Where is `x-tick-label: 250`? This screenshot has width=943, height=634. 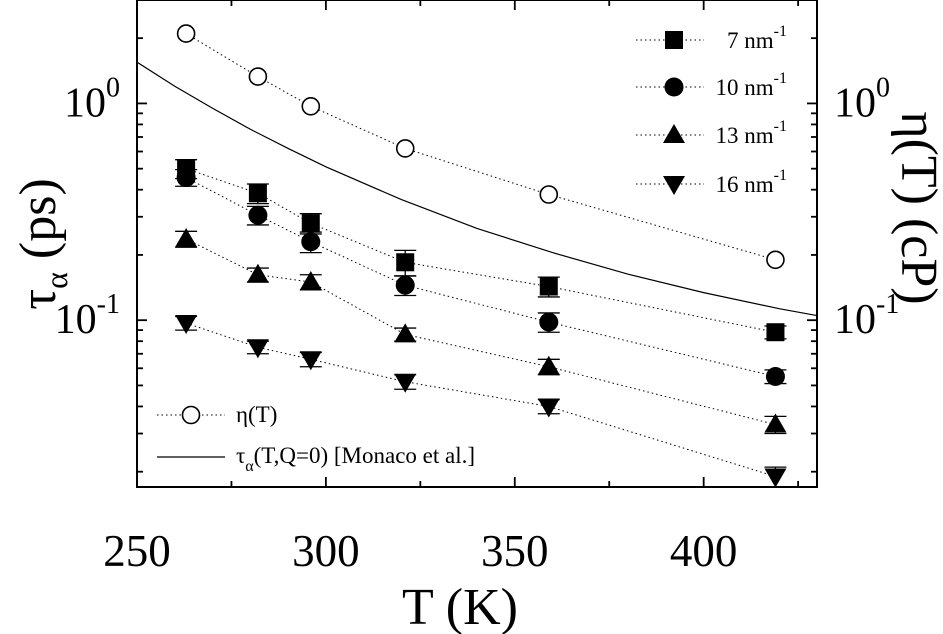 x-tick-label: 250 is located at coordinates (137, 551).